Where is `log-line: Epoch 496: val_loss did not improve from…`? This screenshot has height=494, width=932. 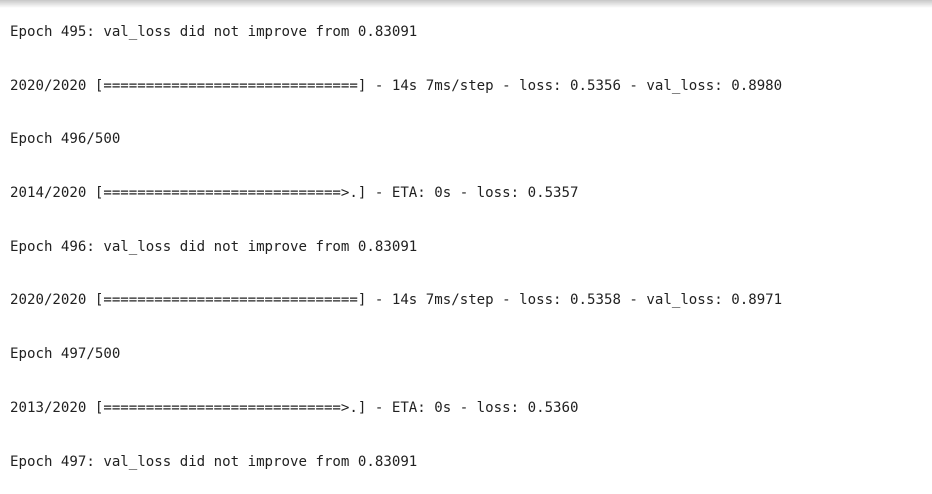 log-line: Epoch 496: val_loss did not improve from… is located at coordinates (214, 246).